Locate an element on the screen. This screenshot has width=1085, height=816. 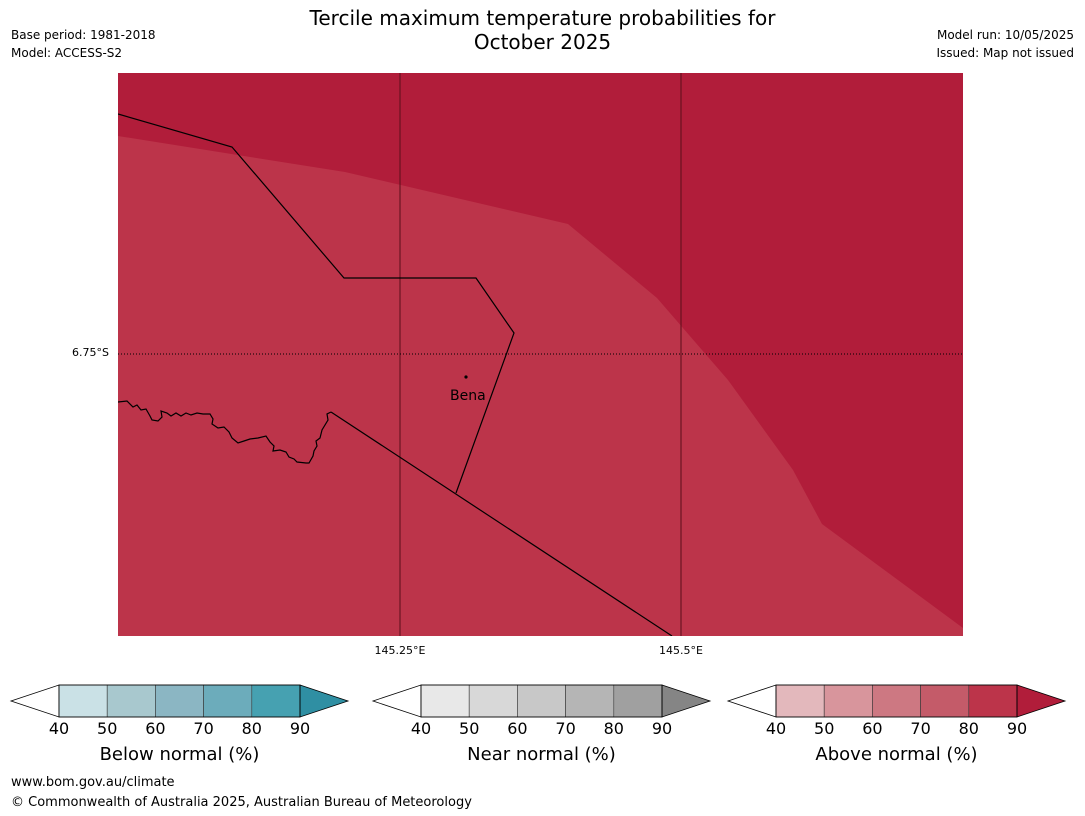
legend-title: Above normal (%) is located at coordinates (896, 754).